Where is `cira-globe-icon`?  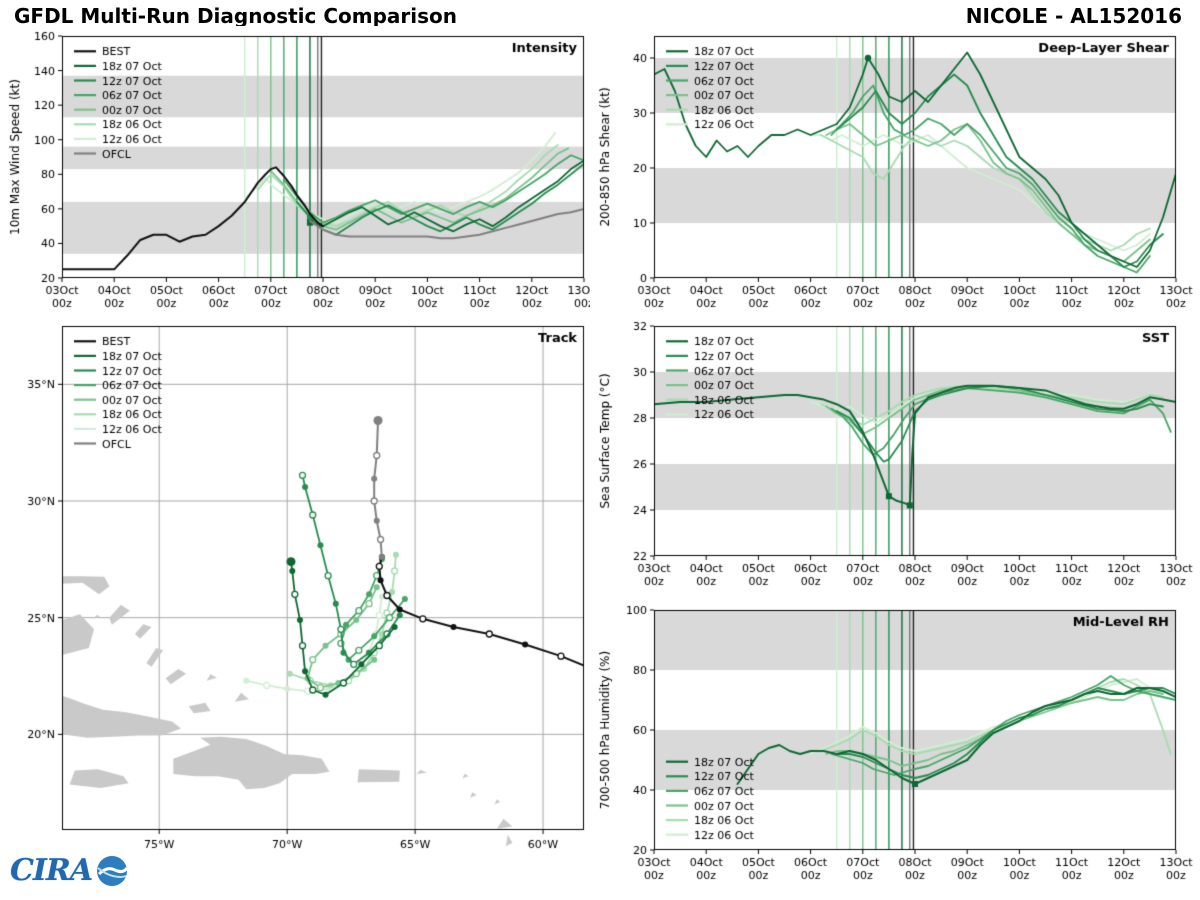
cira-globe-icon is located at coordinates (113, 871).